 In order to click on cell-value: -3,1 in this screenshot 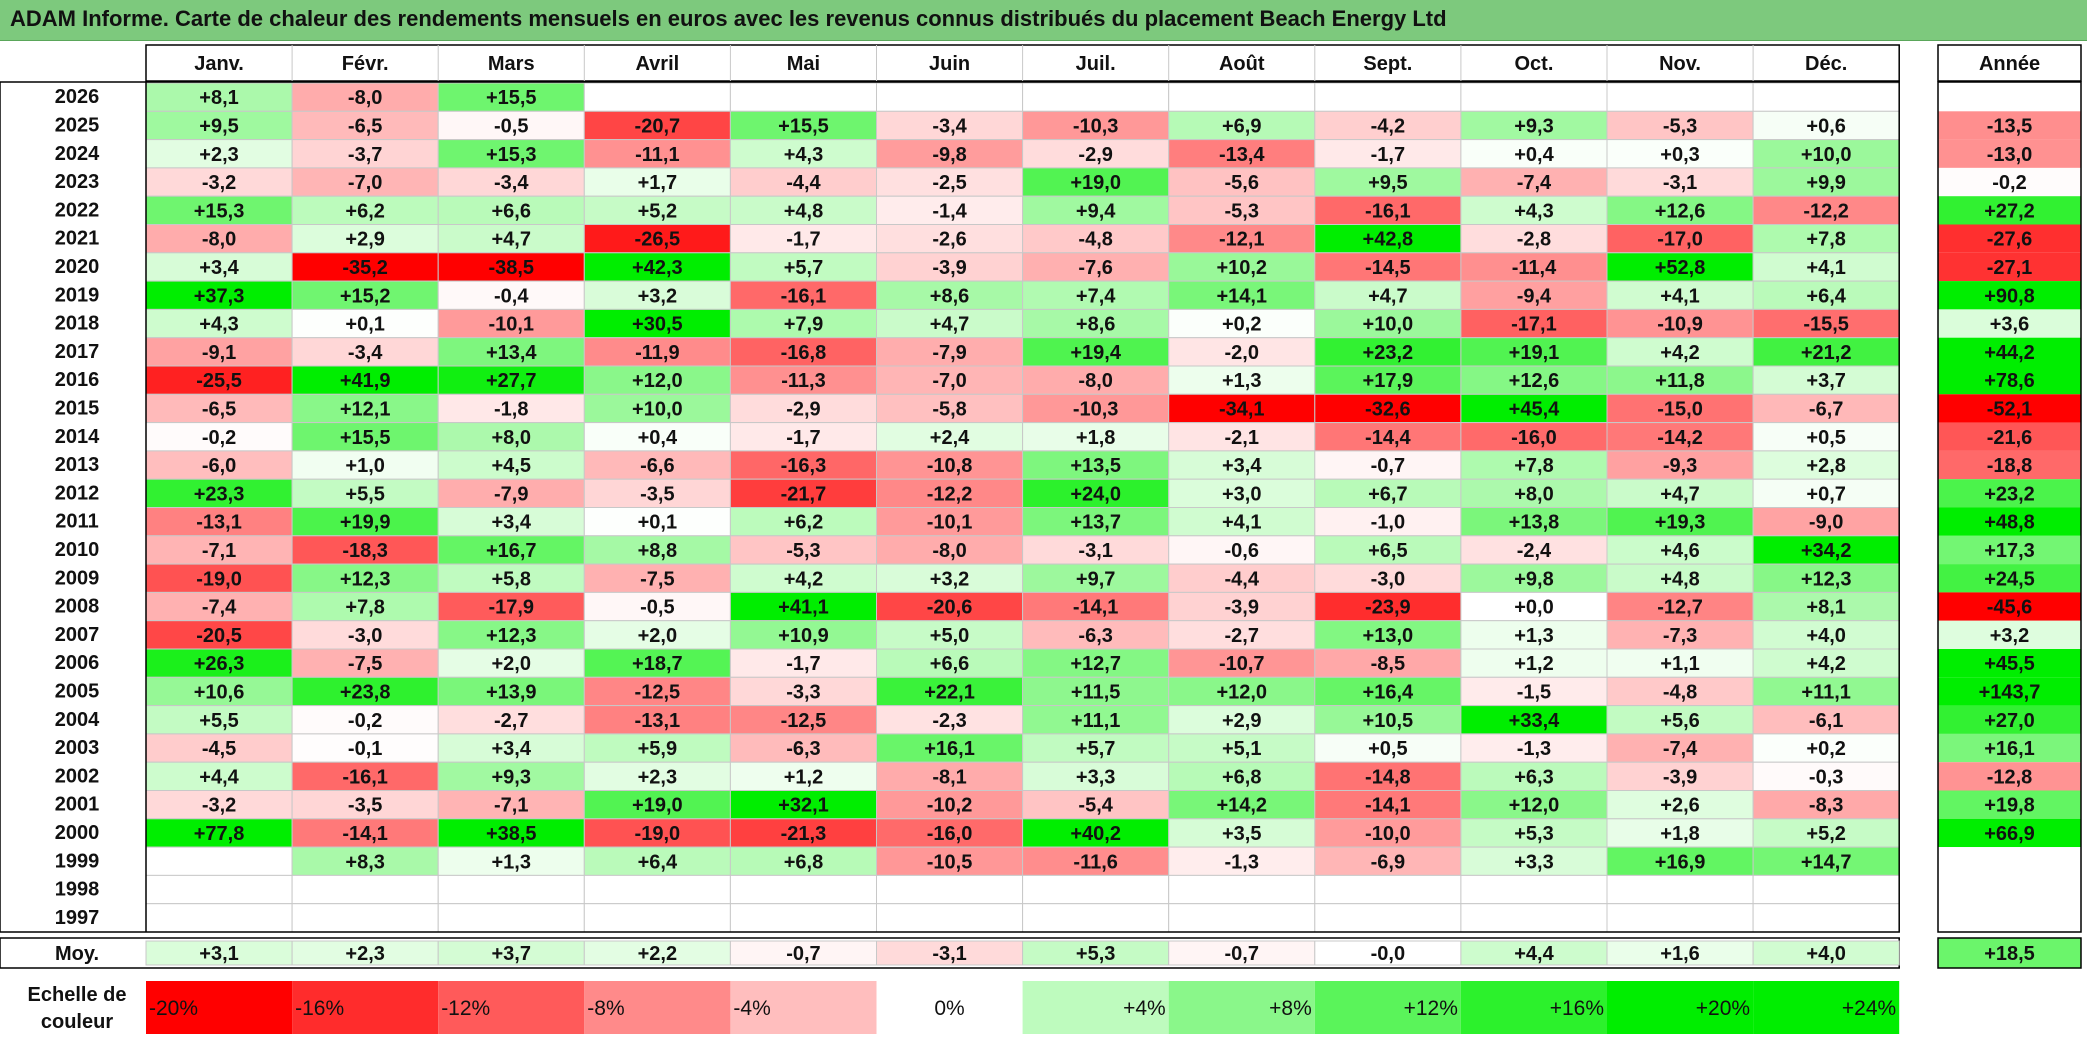, I will do `click(1095, 551)`.